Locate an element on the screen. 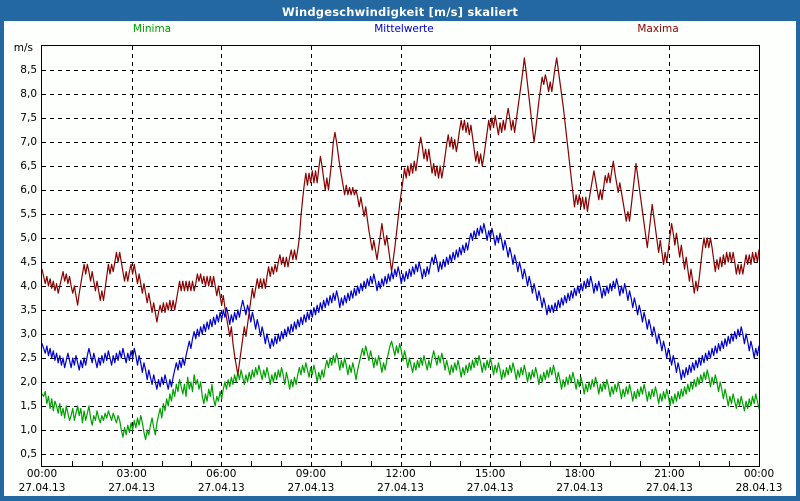 The height and width of the screenshot is (501, 800). y-tick-label: 7,0 is located at coordinates (28, 142).